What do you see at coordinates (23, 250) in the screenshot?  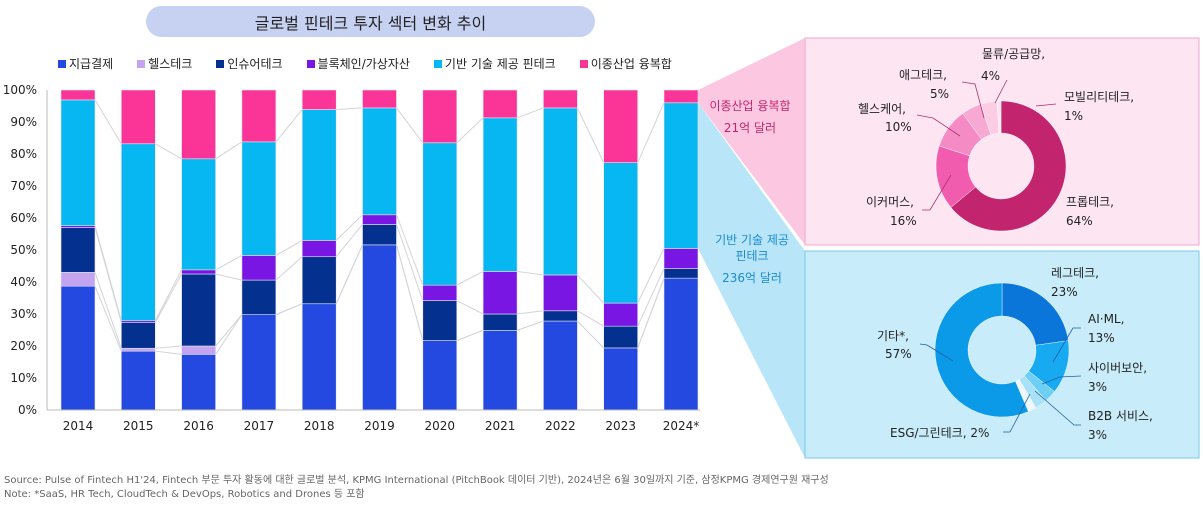 I see `y-tick-label: 50%` at bounding box center [23, 250].